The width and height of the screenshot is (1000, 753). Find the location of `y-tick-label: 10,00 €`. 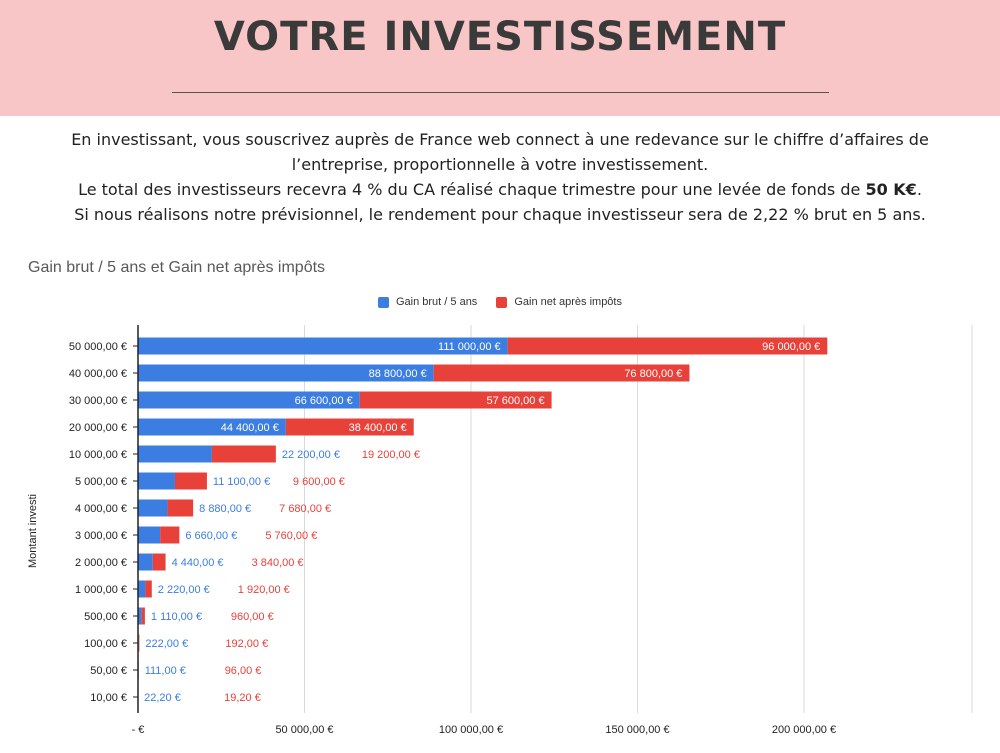

y-tick-label: 10,00 € is located at coordinates (108, 698).